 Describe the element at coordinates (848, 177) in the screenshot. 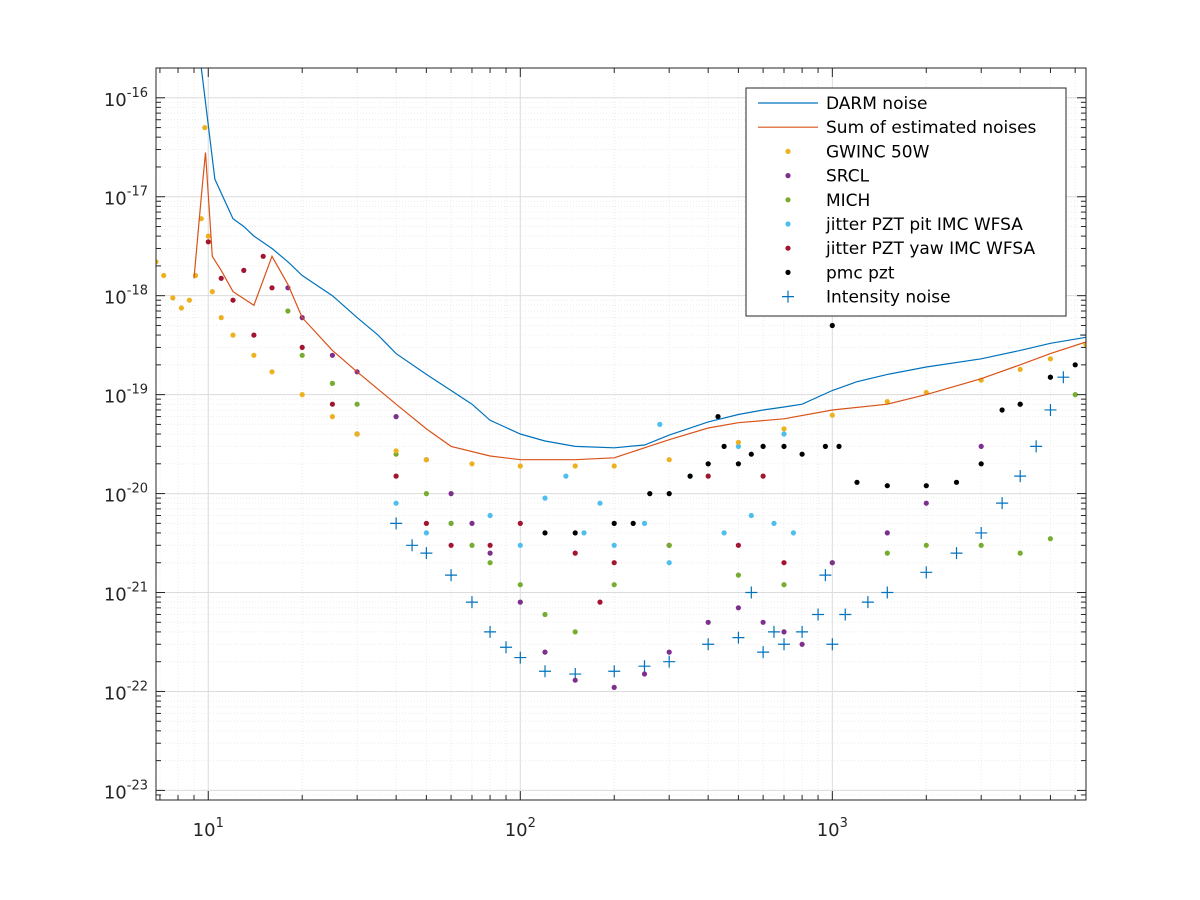

I see `legend-label: SRCL` at that location.